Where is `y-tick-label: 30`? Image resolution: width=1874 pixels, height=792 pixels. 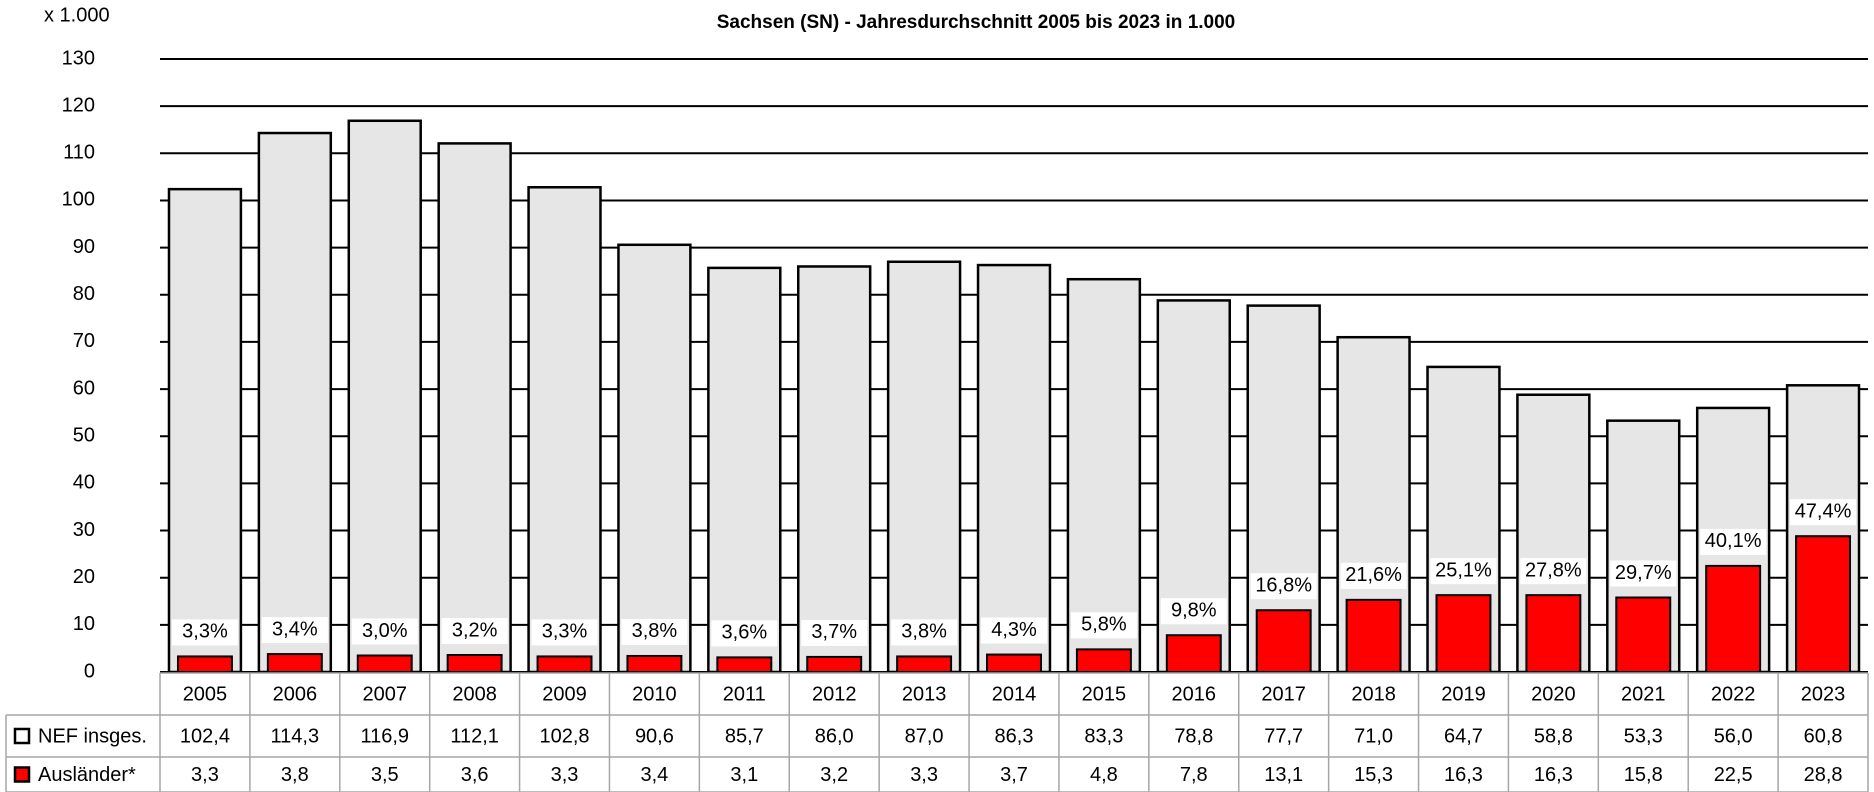 y-tick-label: 30 is located at coordinates (84, 530).